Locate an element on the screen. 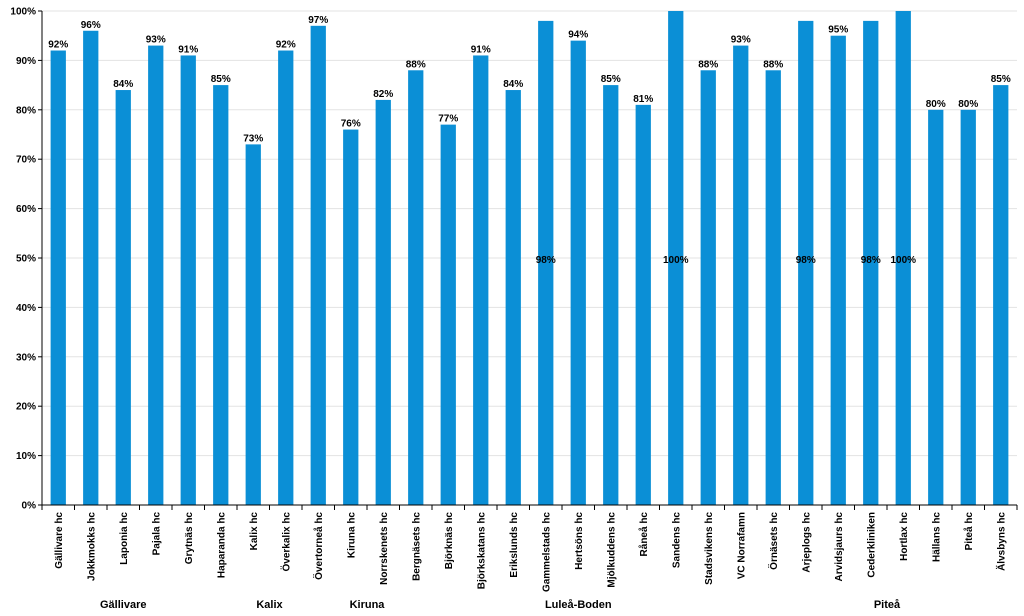 The width and height of the screenshot is (1024, 616). data-label: 76% is located at coordinates (351, 124).